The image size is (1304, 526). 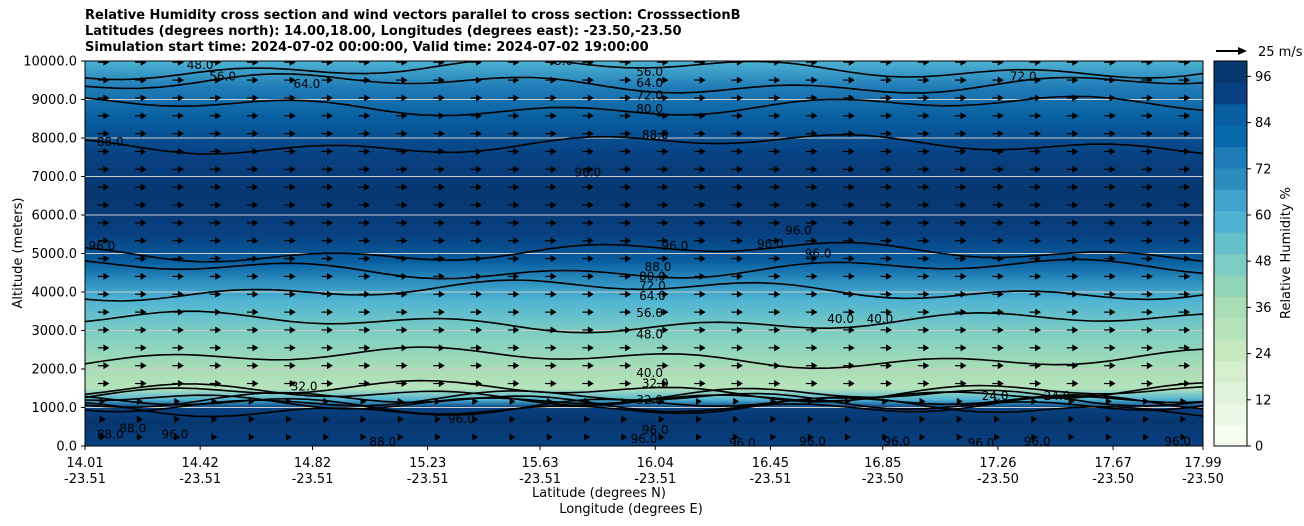 What do you see at coordinates (770, 463) in the screenshot?
I see `x-tick-label-latitude: 16.45` at bounding box center [770, 463].